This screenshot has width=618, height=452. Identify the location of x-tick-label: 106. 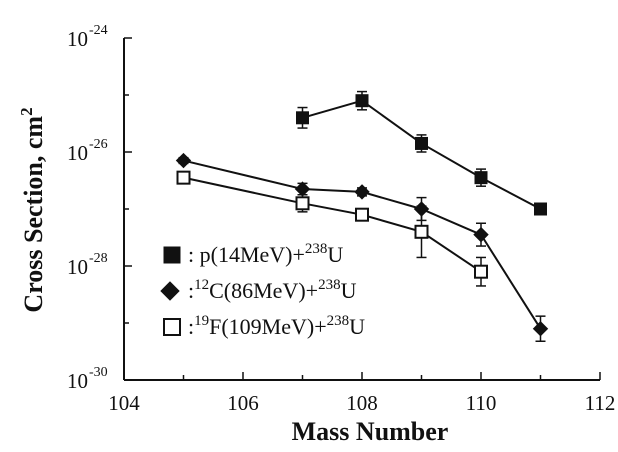
(243, 403).